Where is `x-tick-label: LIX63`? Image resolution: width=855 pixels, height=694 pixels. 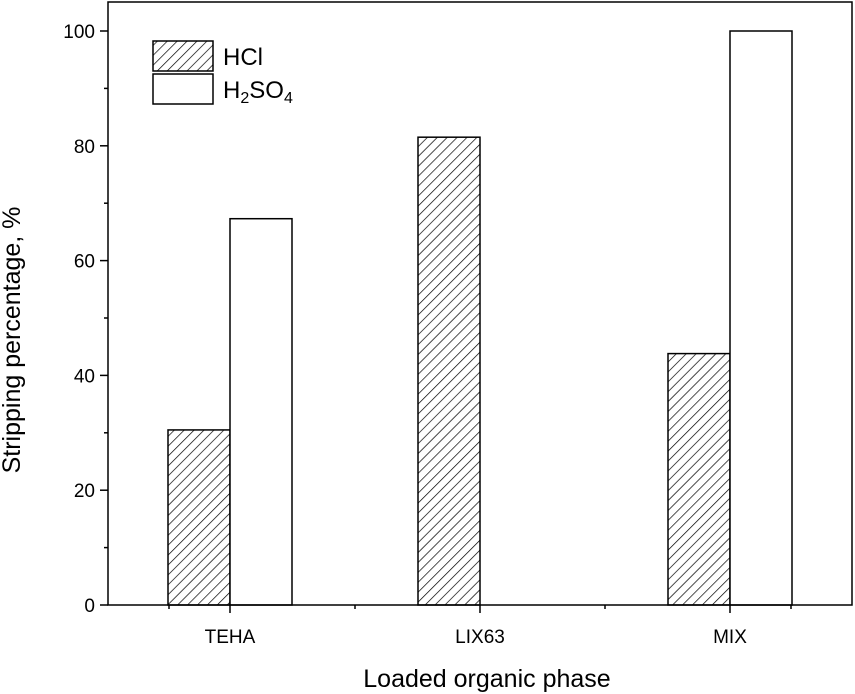 x-tick-label: LIX63 is located at coordinates (480, 637).